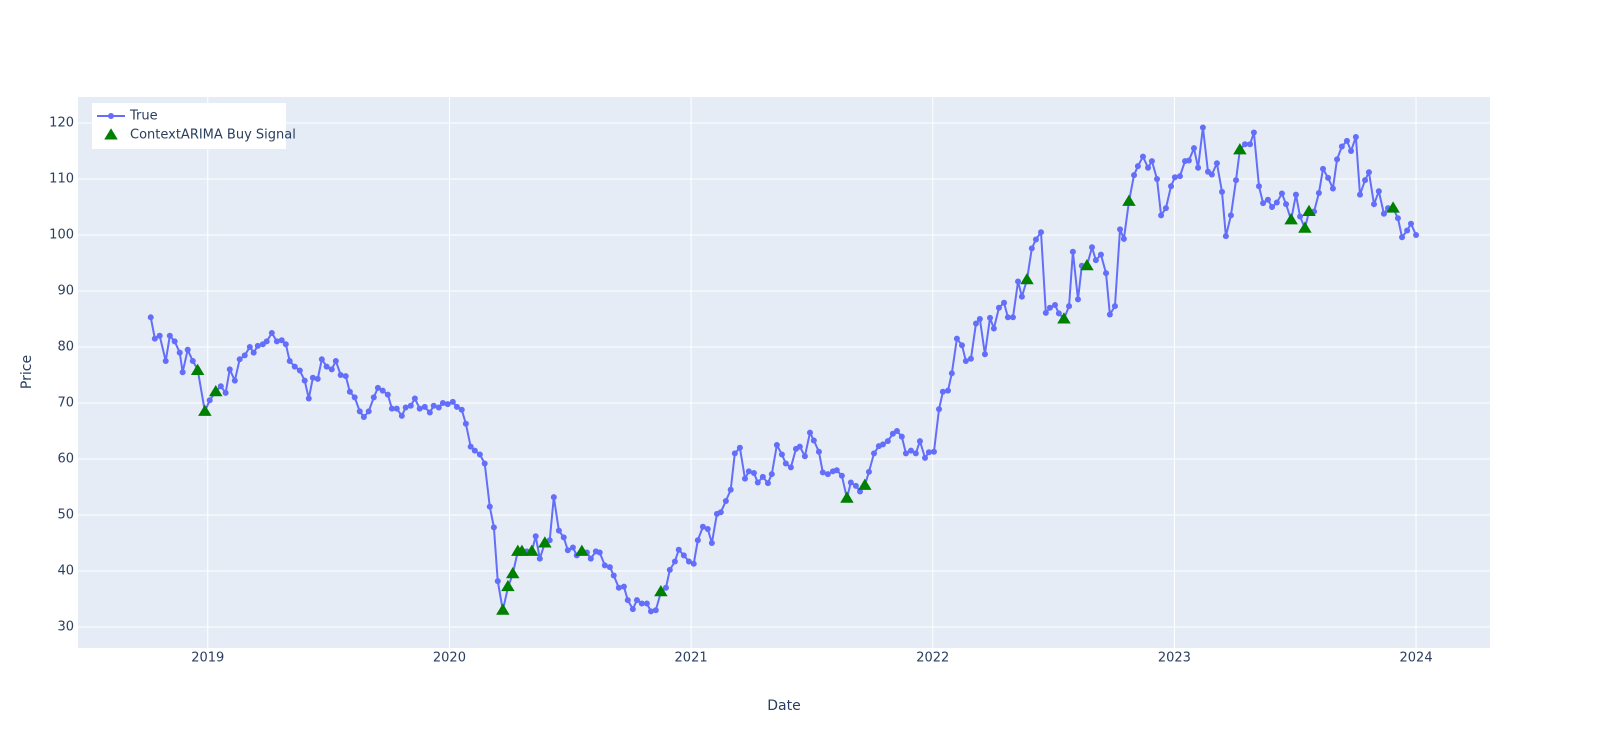 This screenshot has height=750, width=1619. What do you see at coordinates (65, 570) in the screenshot?
I see `y-tick-label: 40` at bounding box center [65, 570].